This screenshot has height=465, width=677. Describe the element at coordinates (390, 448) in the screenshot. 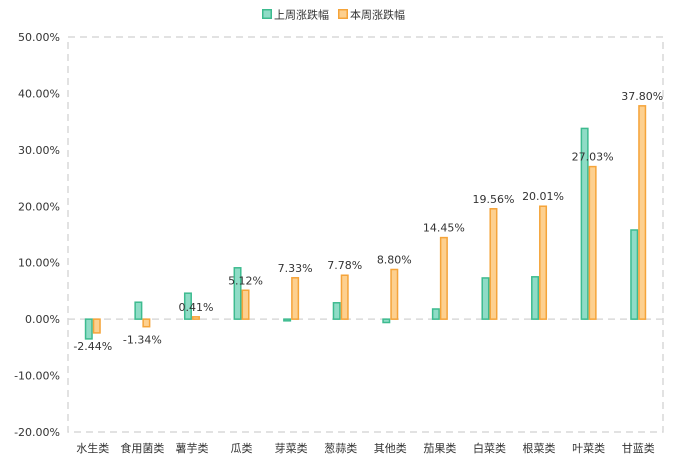

I see `x-category-label: 其他类` at that location.